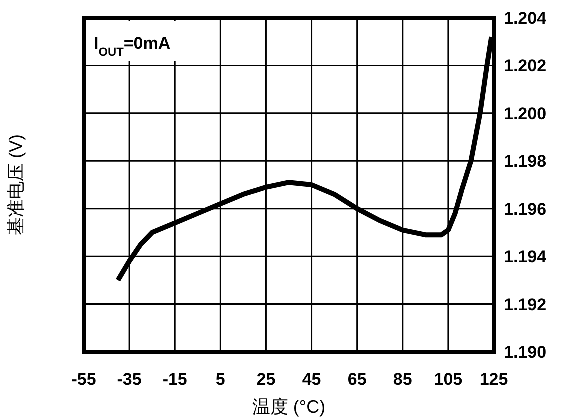 The height and width of the screenshot is (419, 563). Describe the element at coordinates (312, 379) in the screenshot. I see `x-tick-label: 45` at that location.